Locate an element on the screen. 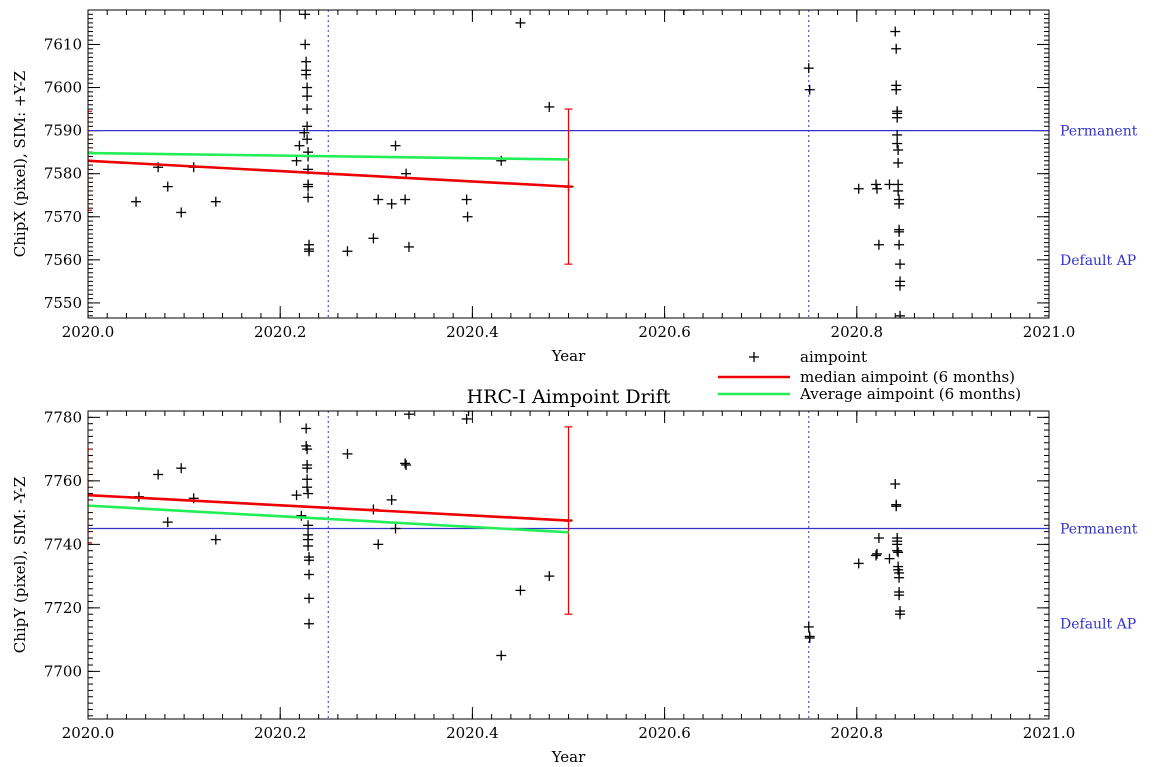 Image resolution: width=1168 pixels, height=767 pixels. chipy-y-axis-label: ChipY (pixel), SIM: -Y-Z is located at coordinates (20, 565).